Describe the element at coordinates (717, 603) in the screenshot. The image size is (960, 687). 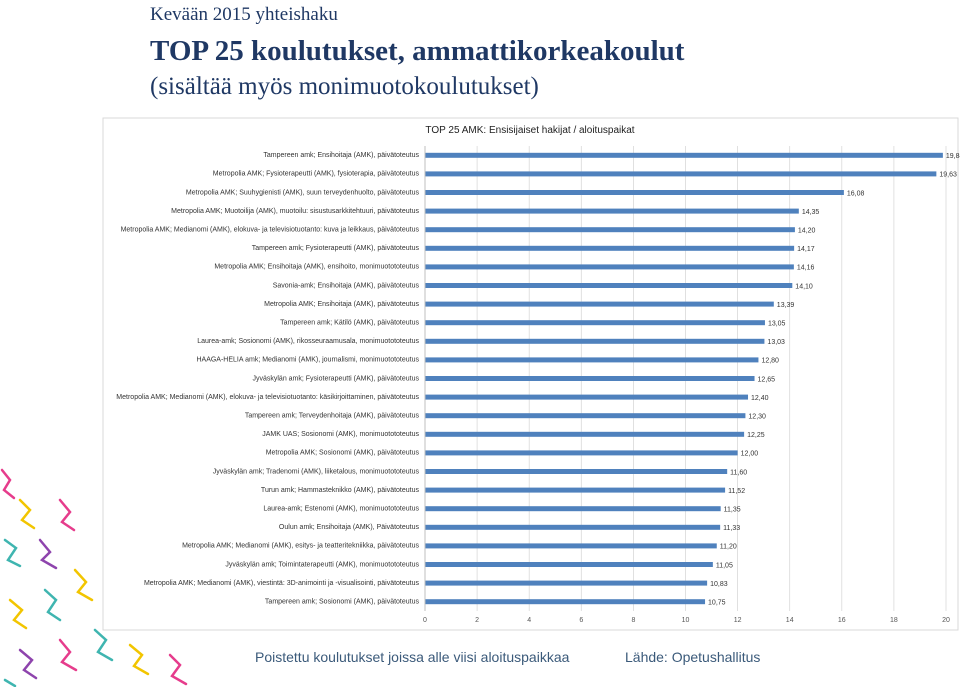
I see `value-label: 10,75` at that location.